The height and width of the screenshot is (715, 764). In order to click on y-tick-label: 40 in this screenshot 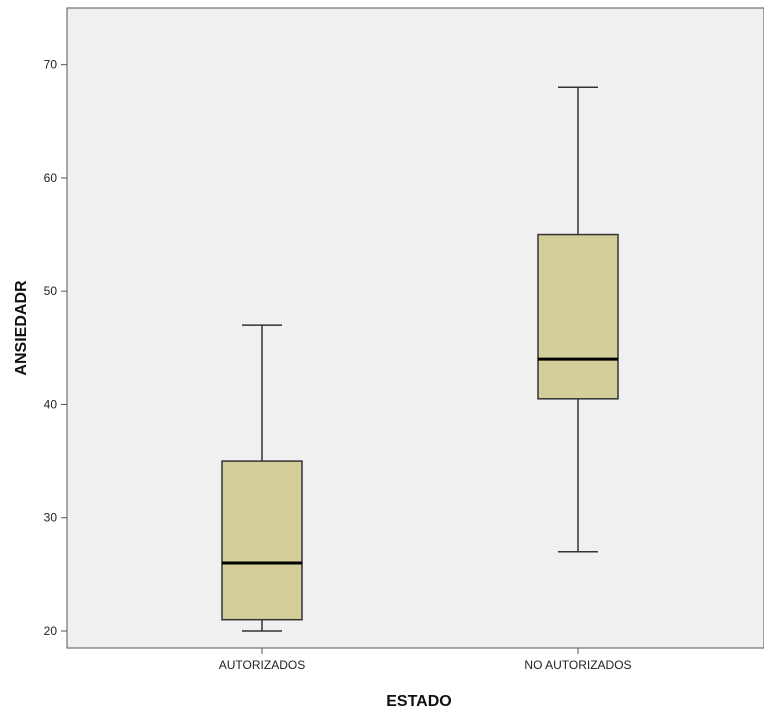, I will do `click(51, 404)`.